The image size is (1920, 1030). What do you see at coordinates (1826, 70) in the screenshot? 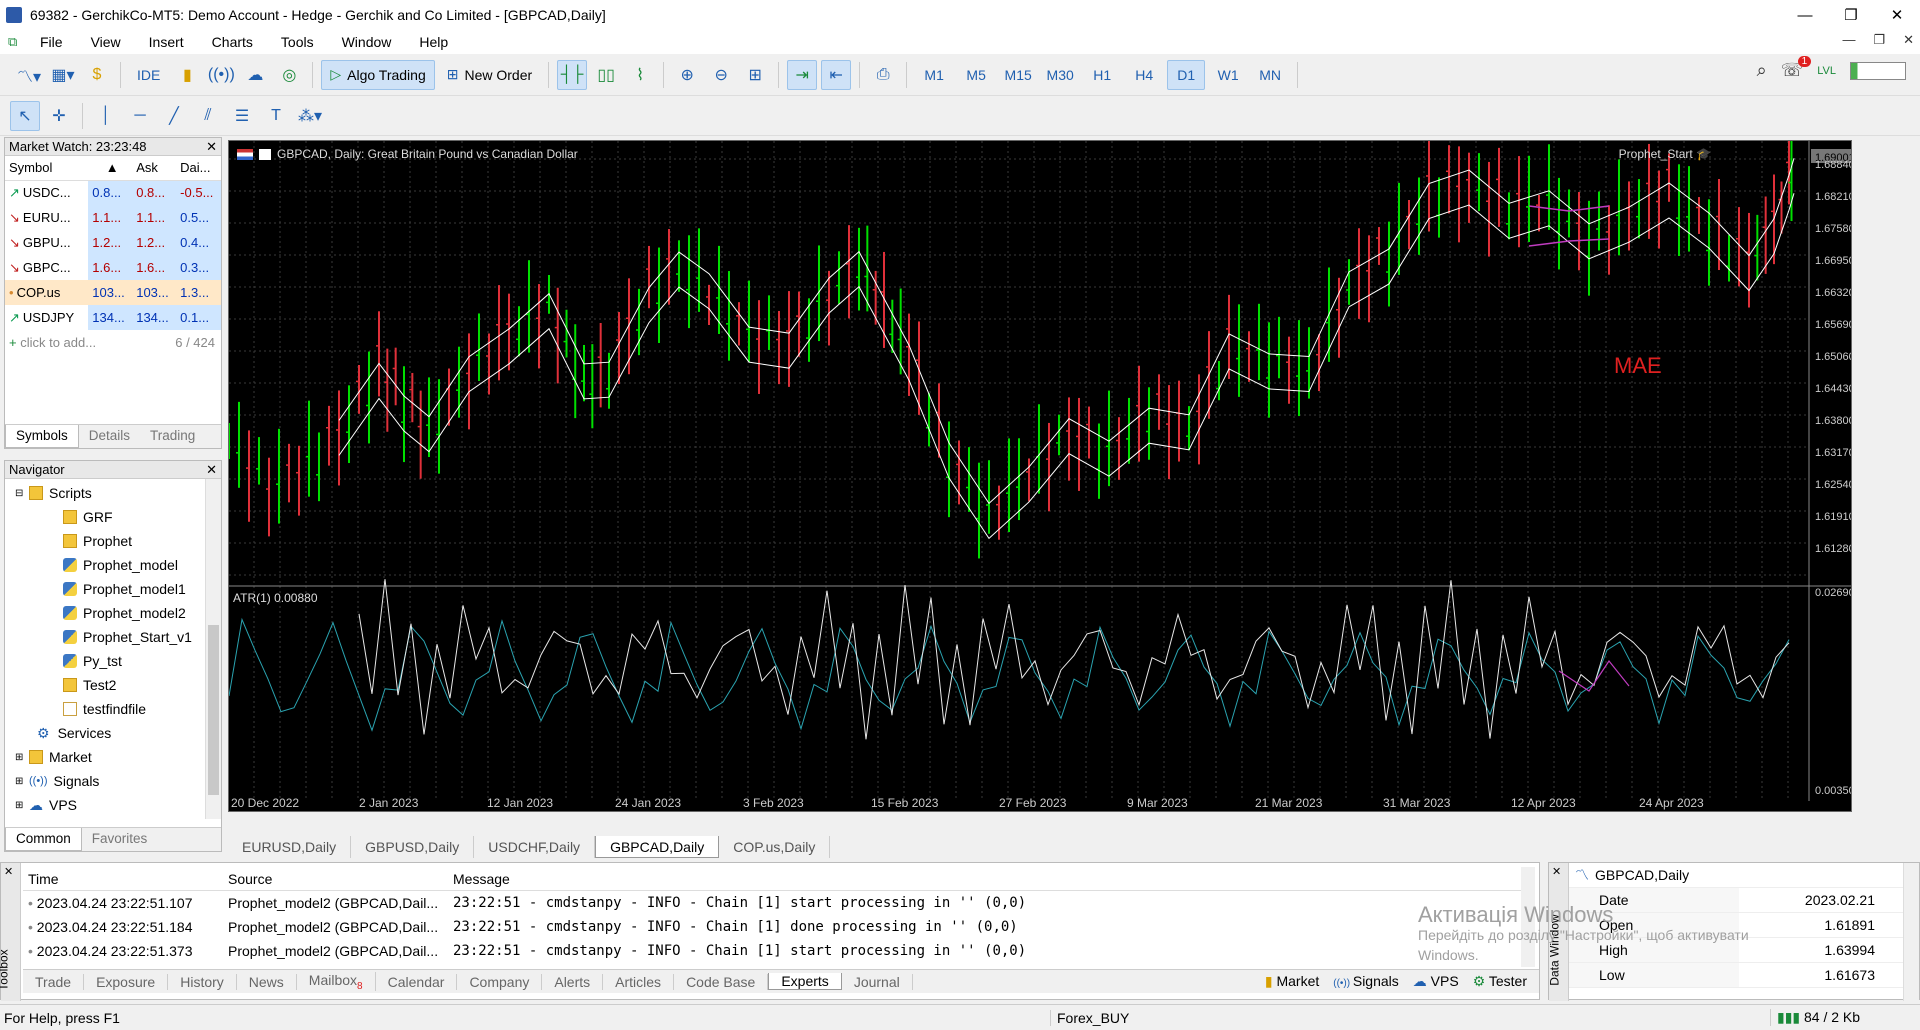
I see `level-icon: LVL` at bounding box center [1826, 70].